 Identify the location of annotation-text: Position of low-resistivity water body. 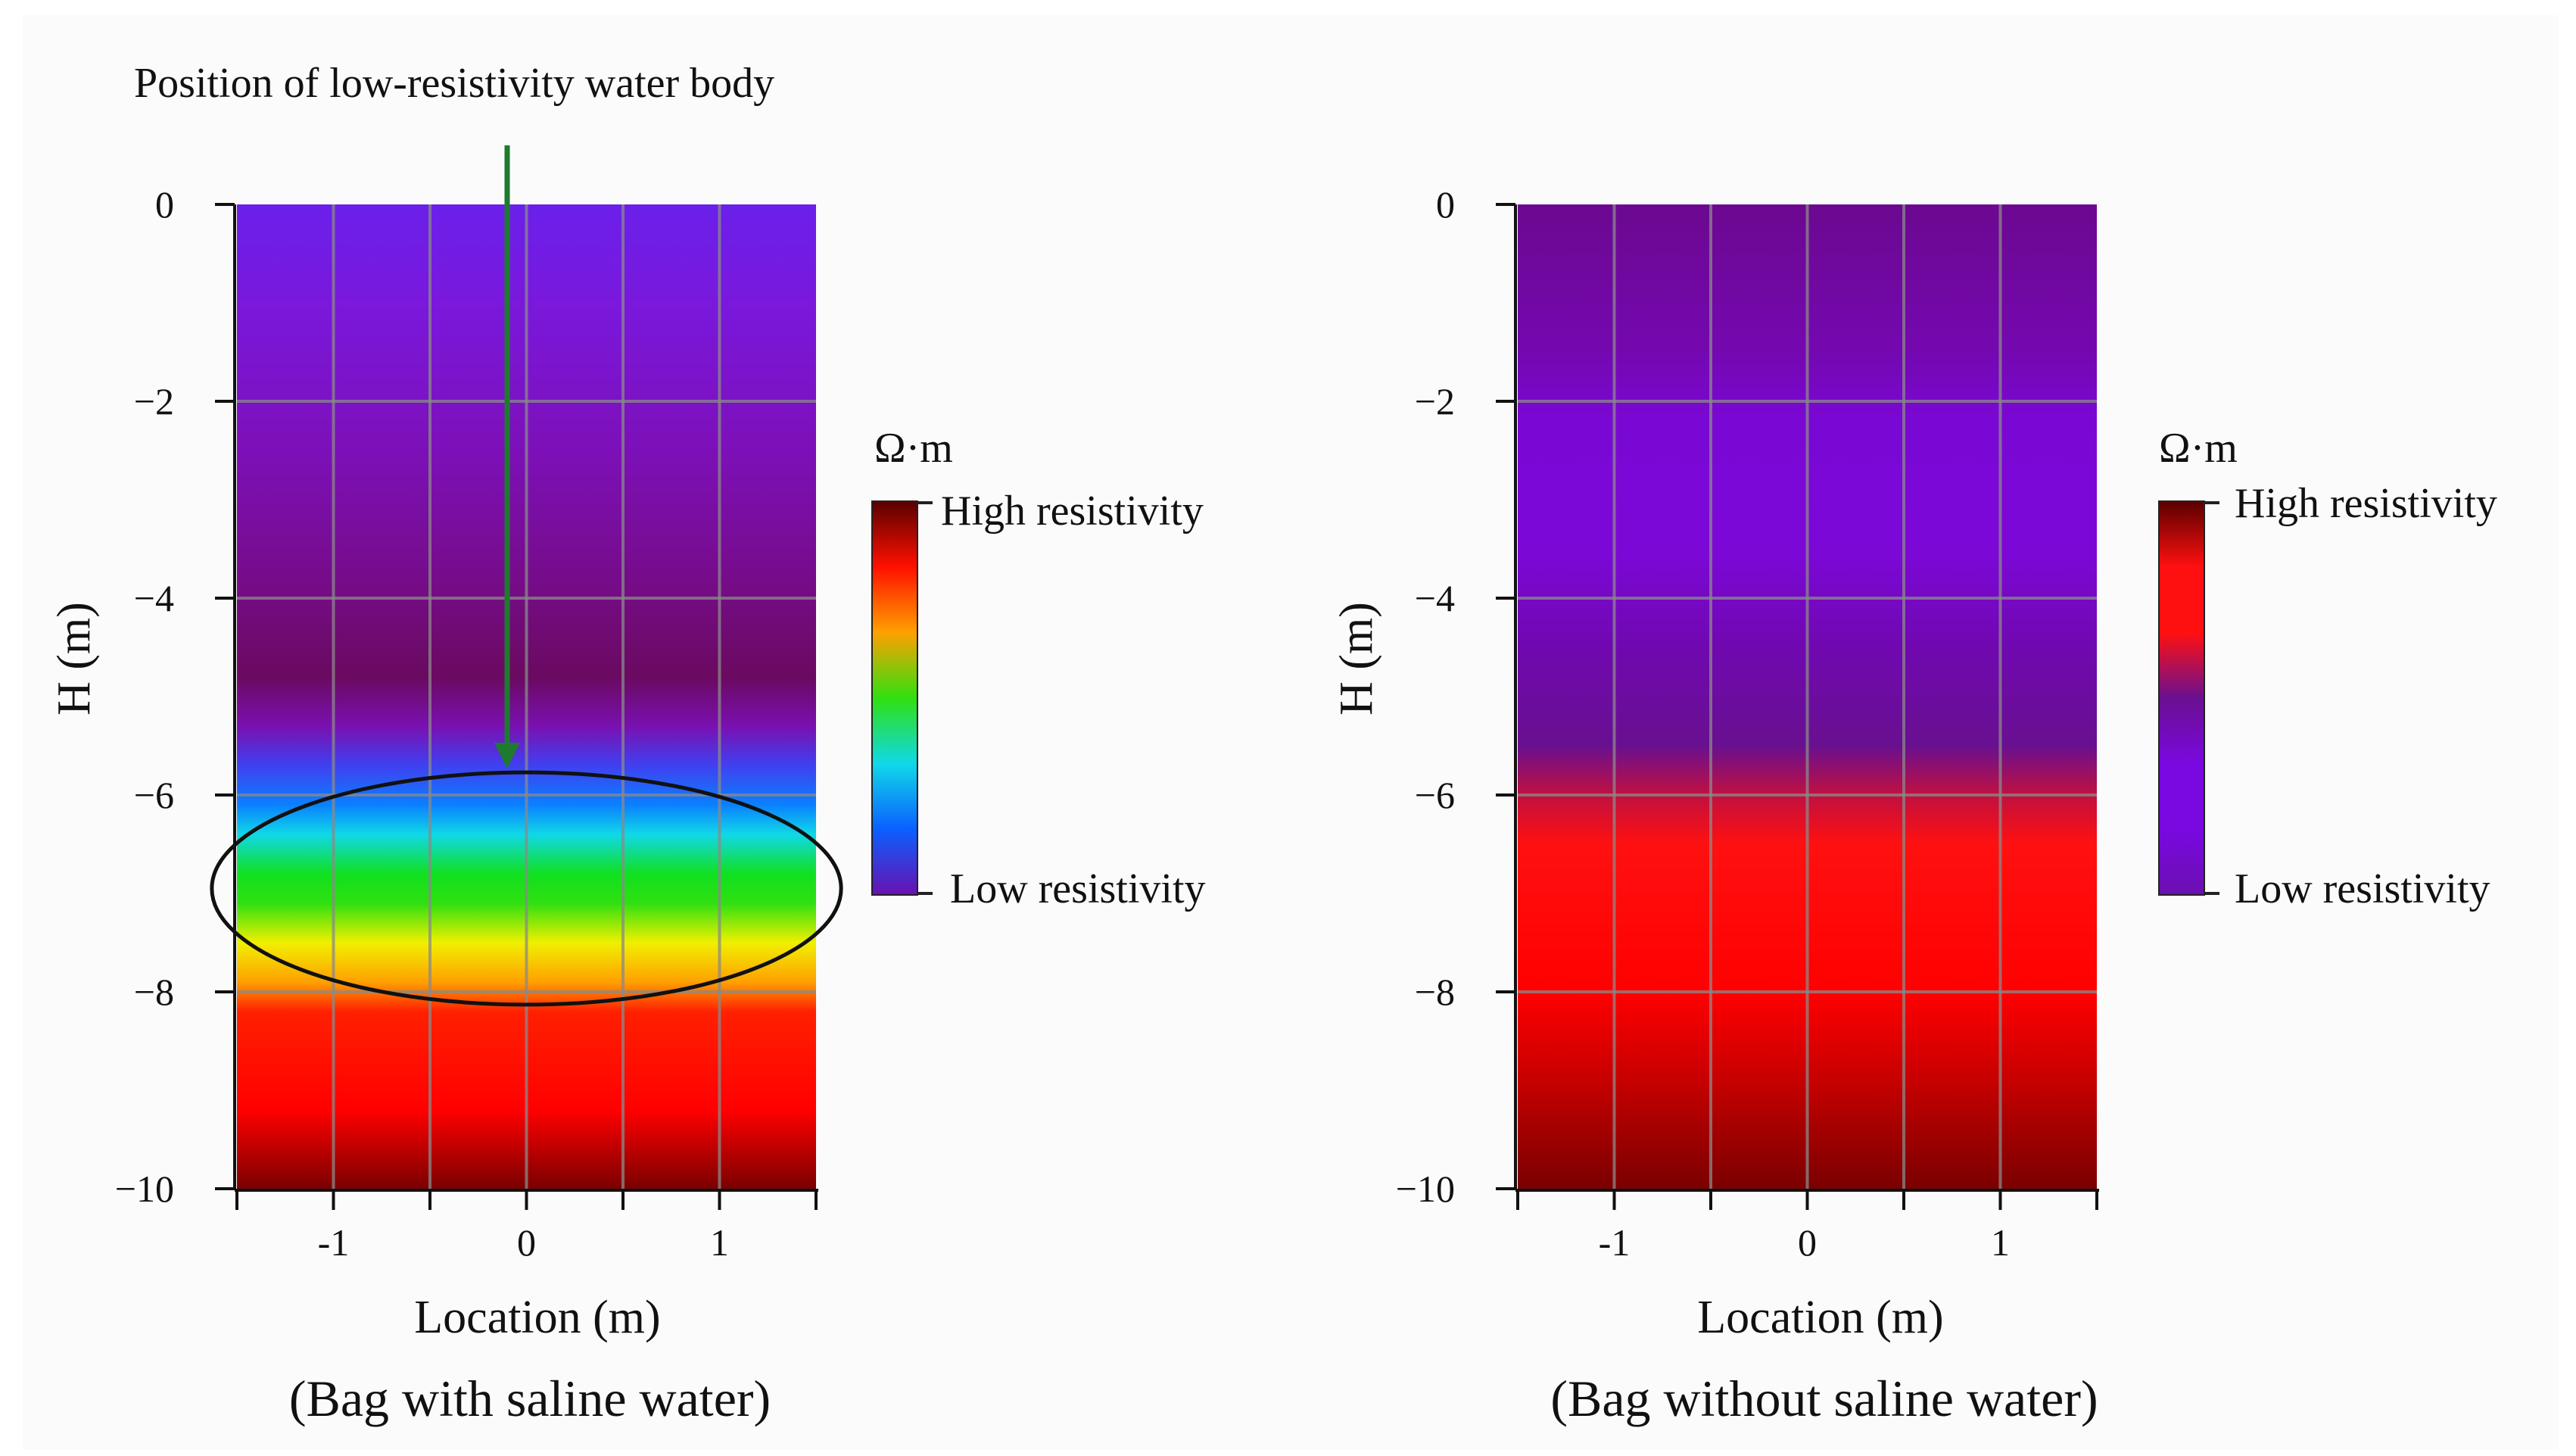
(454, 83).